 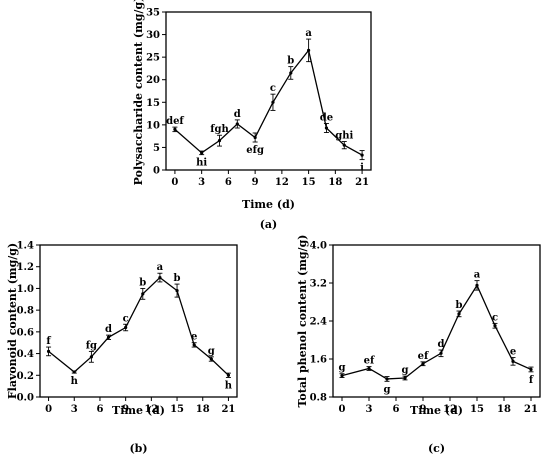 I want to click on significance-letter: fgh, so click(x=219, y=129).